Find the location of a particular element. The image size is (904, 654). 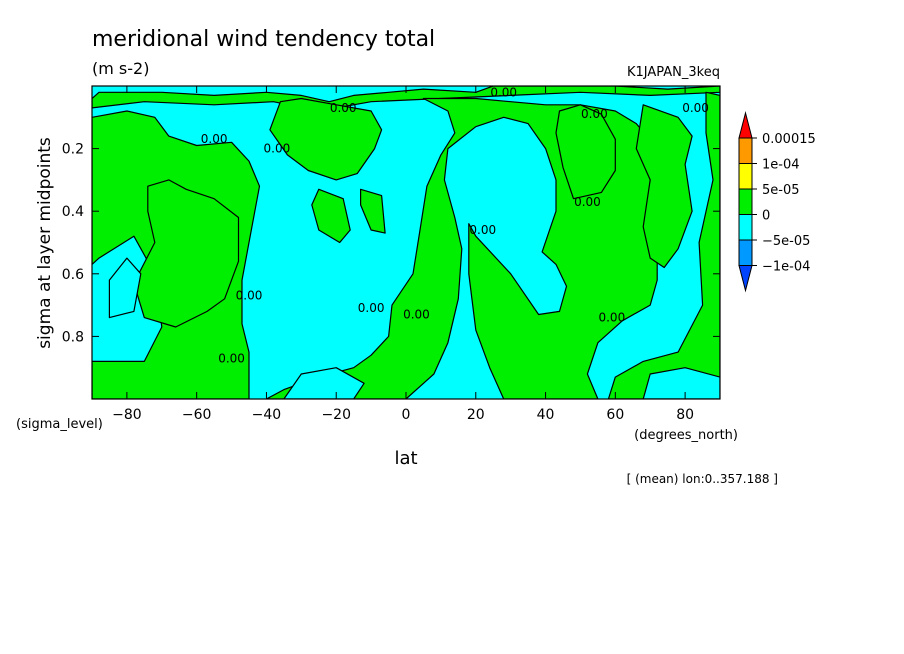

dataset-label: K1JAPAN_3keq is located at coordinates (673, 72).